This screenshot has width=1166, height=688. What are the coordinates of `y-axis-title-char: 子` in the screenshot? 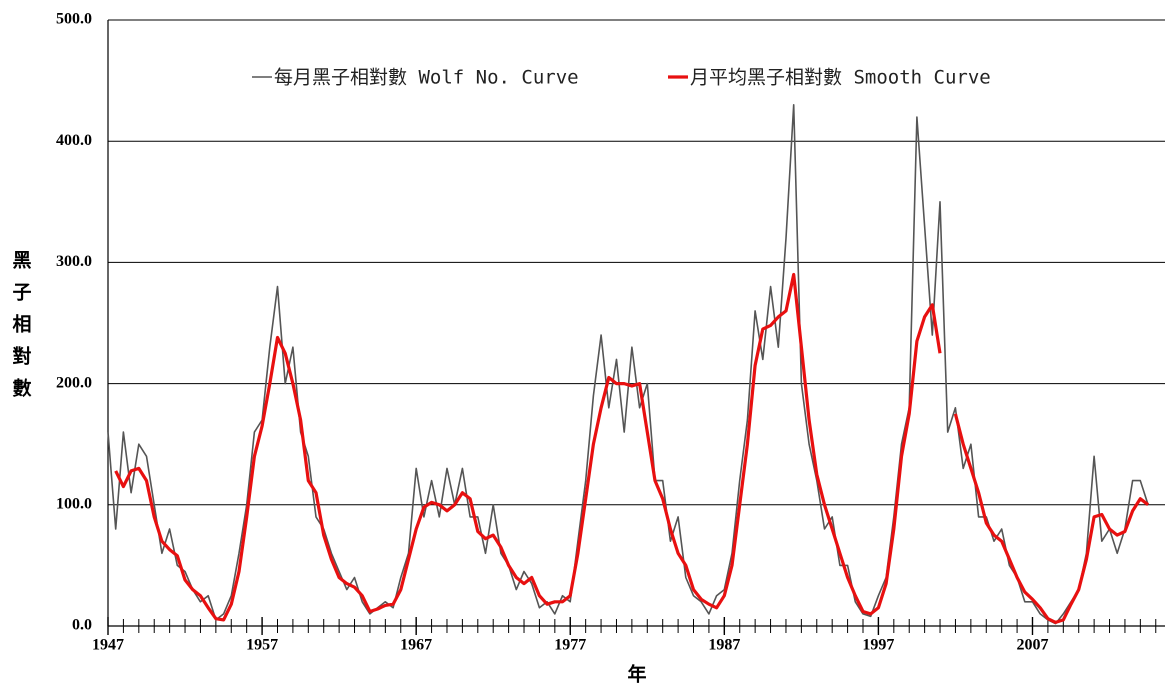 It's located at (21, 292).